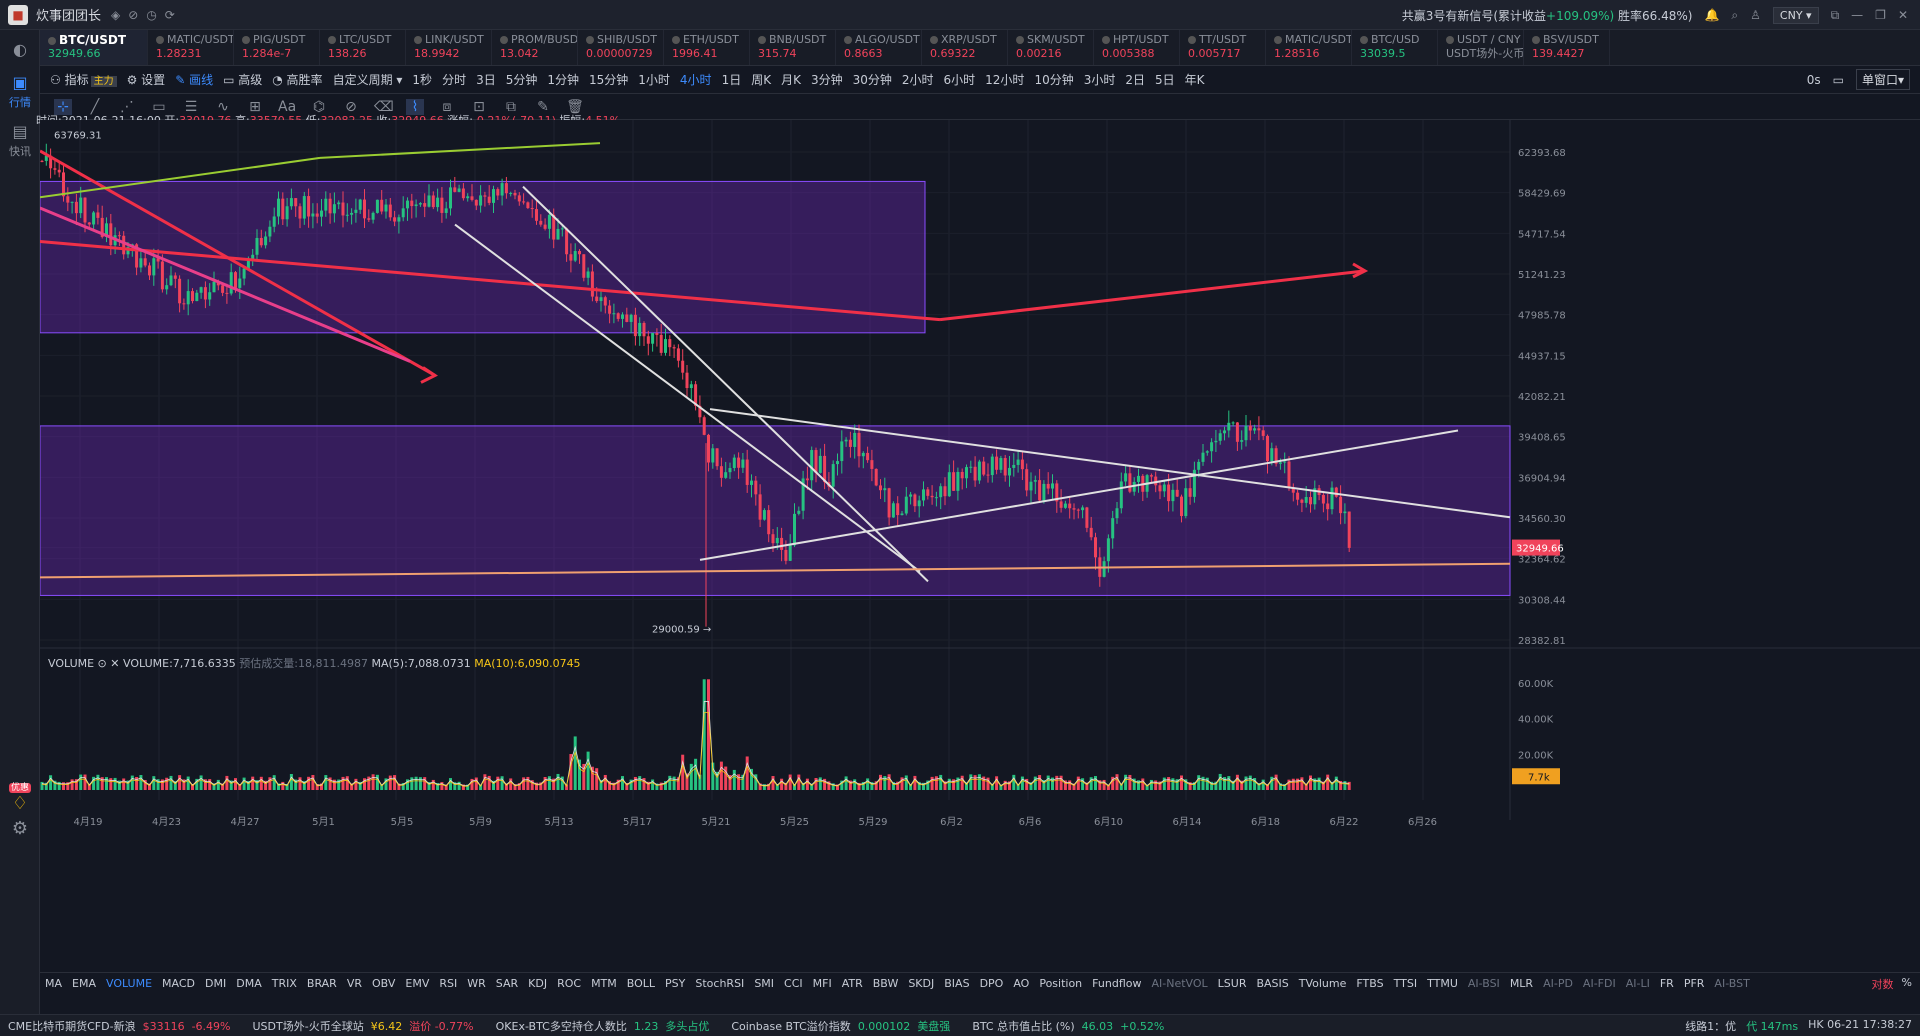  What do you see at coordinates (1232, 983) in the screenshot?
I see `indicator-tab: LSUR` at bounding box center [1232, 983].